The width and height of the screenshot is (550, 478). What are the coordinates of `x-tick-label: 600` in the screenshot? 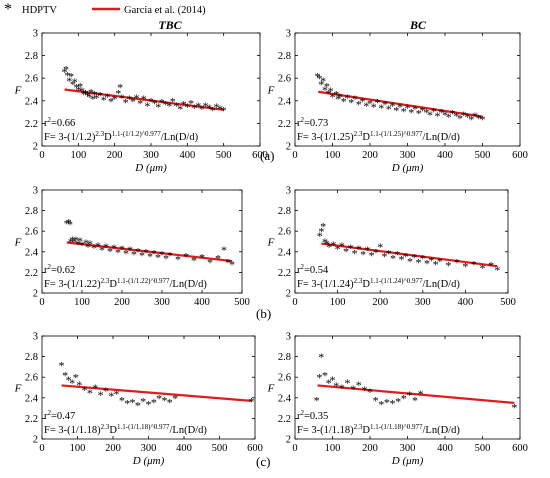 It's located at (260, 155).